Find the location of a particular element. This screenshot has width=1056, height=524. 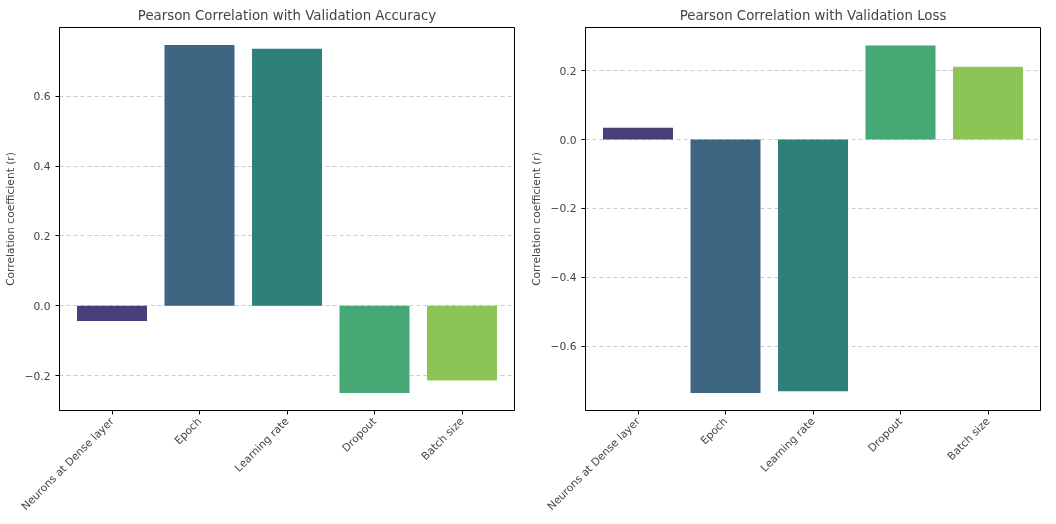

y-tick-label: 0.6 is located at coordinates (42, 97).